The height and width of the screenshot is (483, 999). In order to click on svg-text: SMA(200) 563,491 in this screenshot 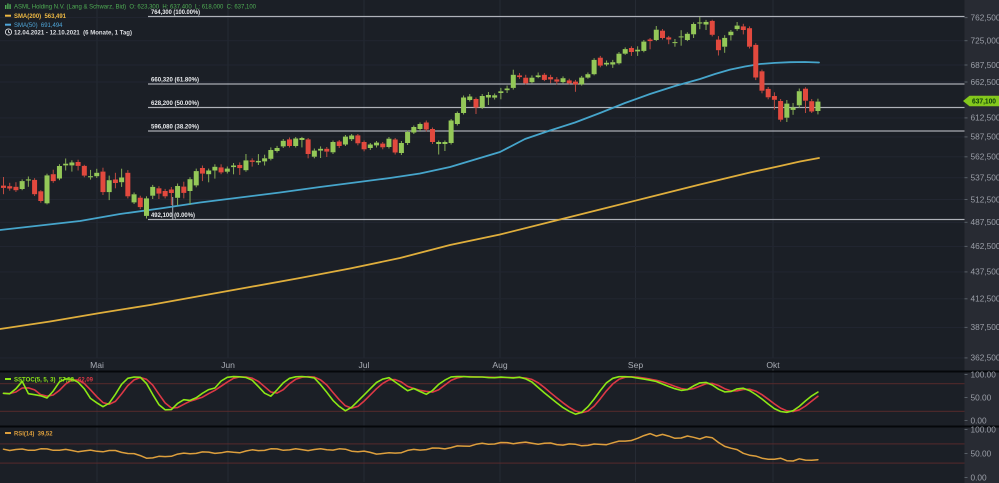, I will do `click(40, 16)`.